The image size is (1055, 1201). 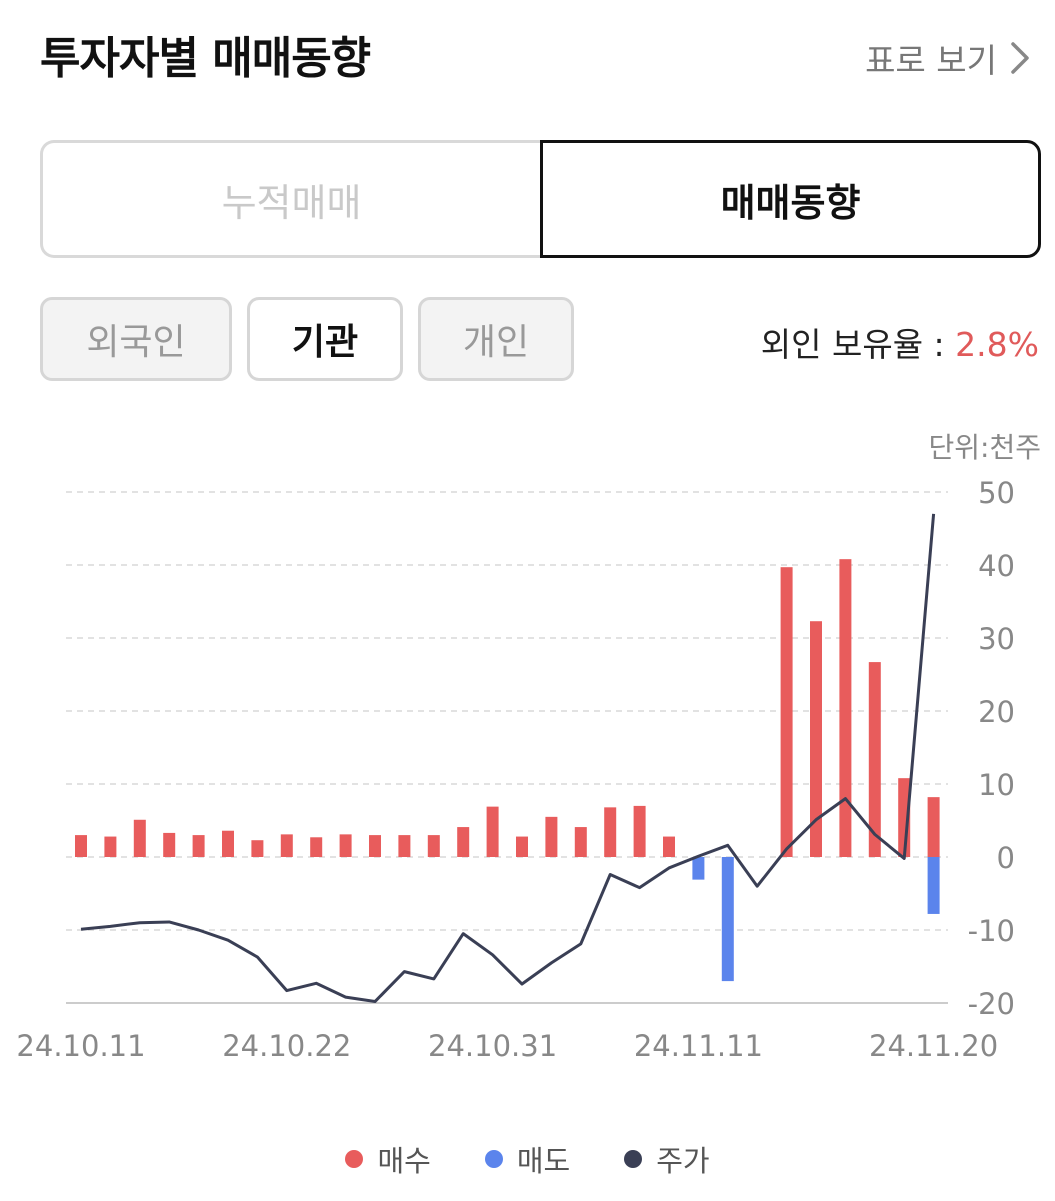 I want to click on legend-sell-dot, so click(x=493, y=1159).